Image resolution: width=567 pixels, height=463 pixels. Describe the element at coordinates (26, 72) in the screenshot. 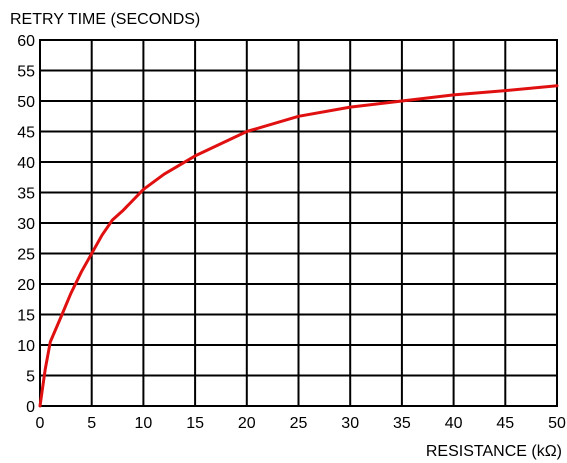

I see `y-tick-label-55: 55` at that location.